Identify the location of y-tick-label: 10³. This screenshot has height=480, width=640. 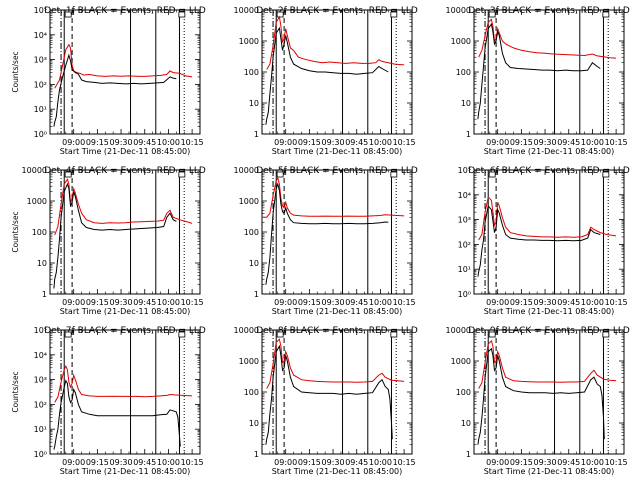
(40, 60).